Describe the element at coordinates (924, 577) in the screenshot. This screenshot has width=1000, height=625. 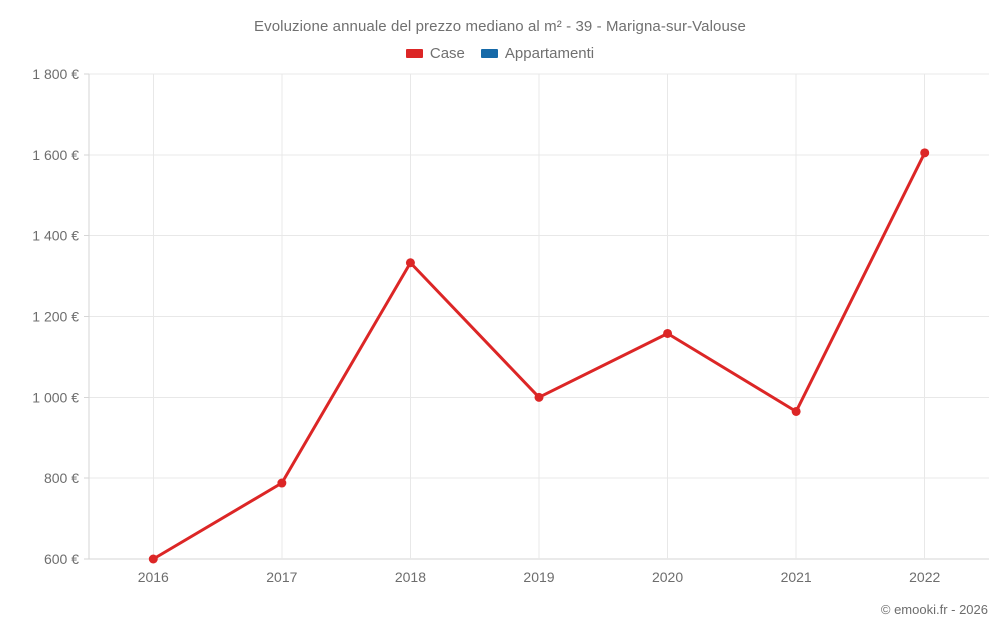
I see `x-axis-tick-label: 2022` at that location.